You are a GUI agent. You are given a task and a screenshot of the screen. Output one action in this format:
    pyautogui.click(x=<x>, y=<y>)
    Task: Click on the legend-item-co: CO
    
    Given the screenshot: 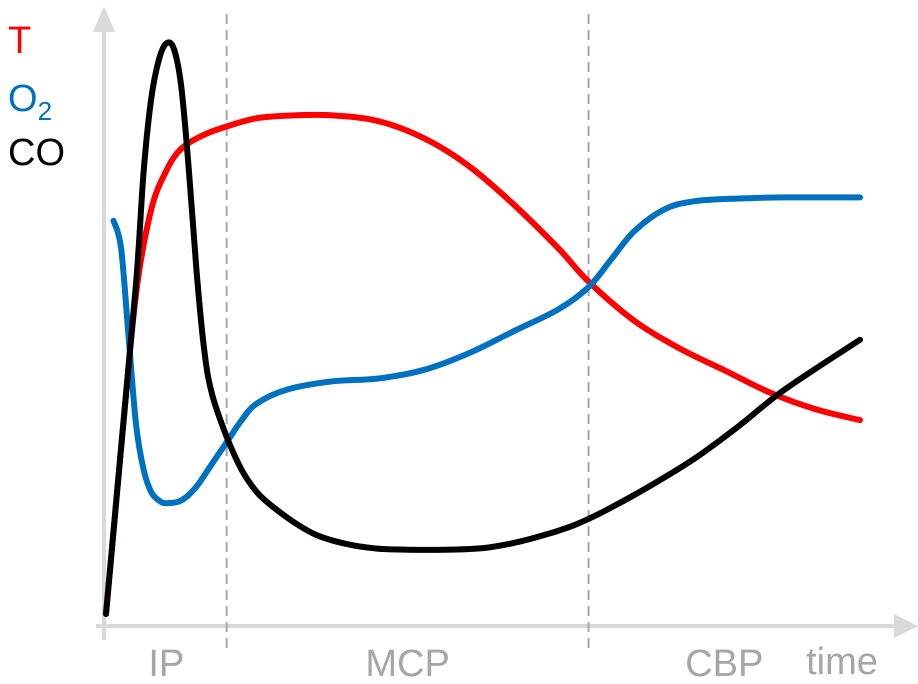 What is the action you would take?
    pyautogui.click(x=36, y=153)
    